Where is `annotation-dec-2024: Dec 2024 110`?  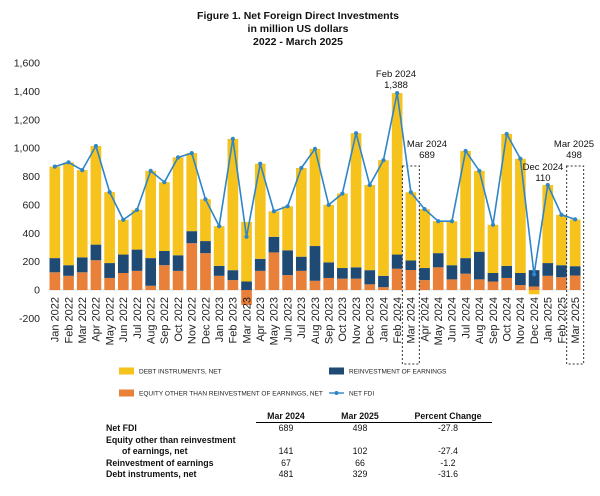 annotation-dec-2024: Dec 2024 110 is located at coordinates (543, 173).